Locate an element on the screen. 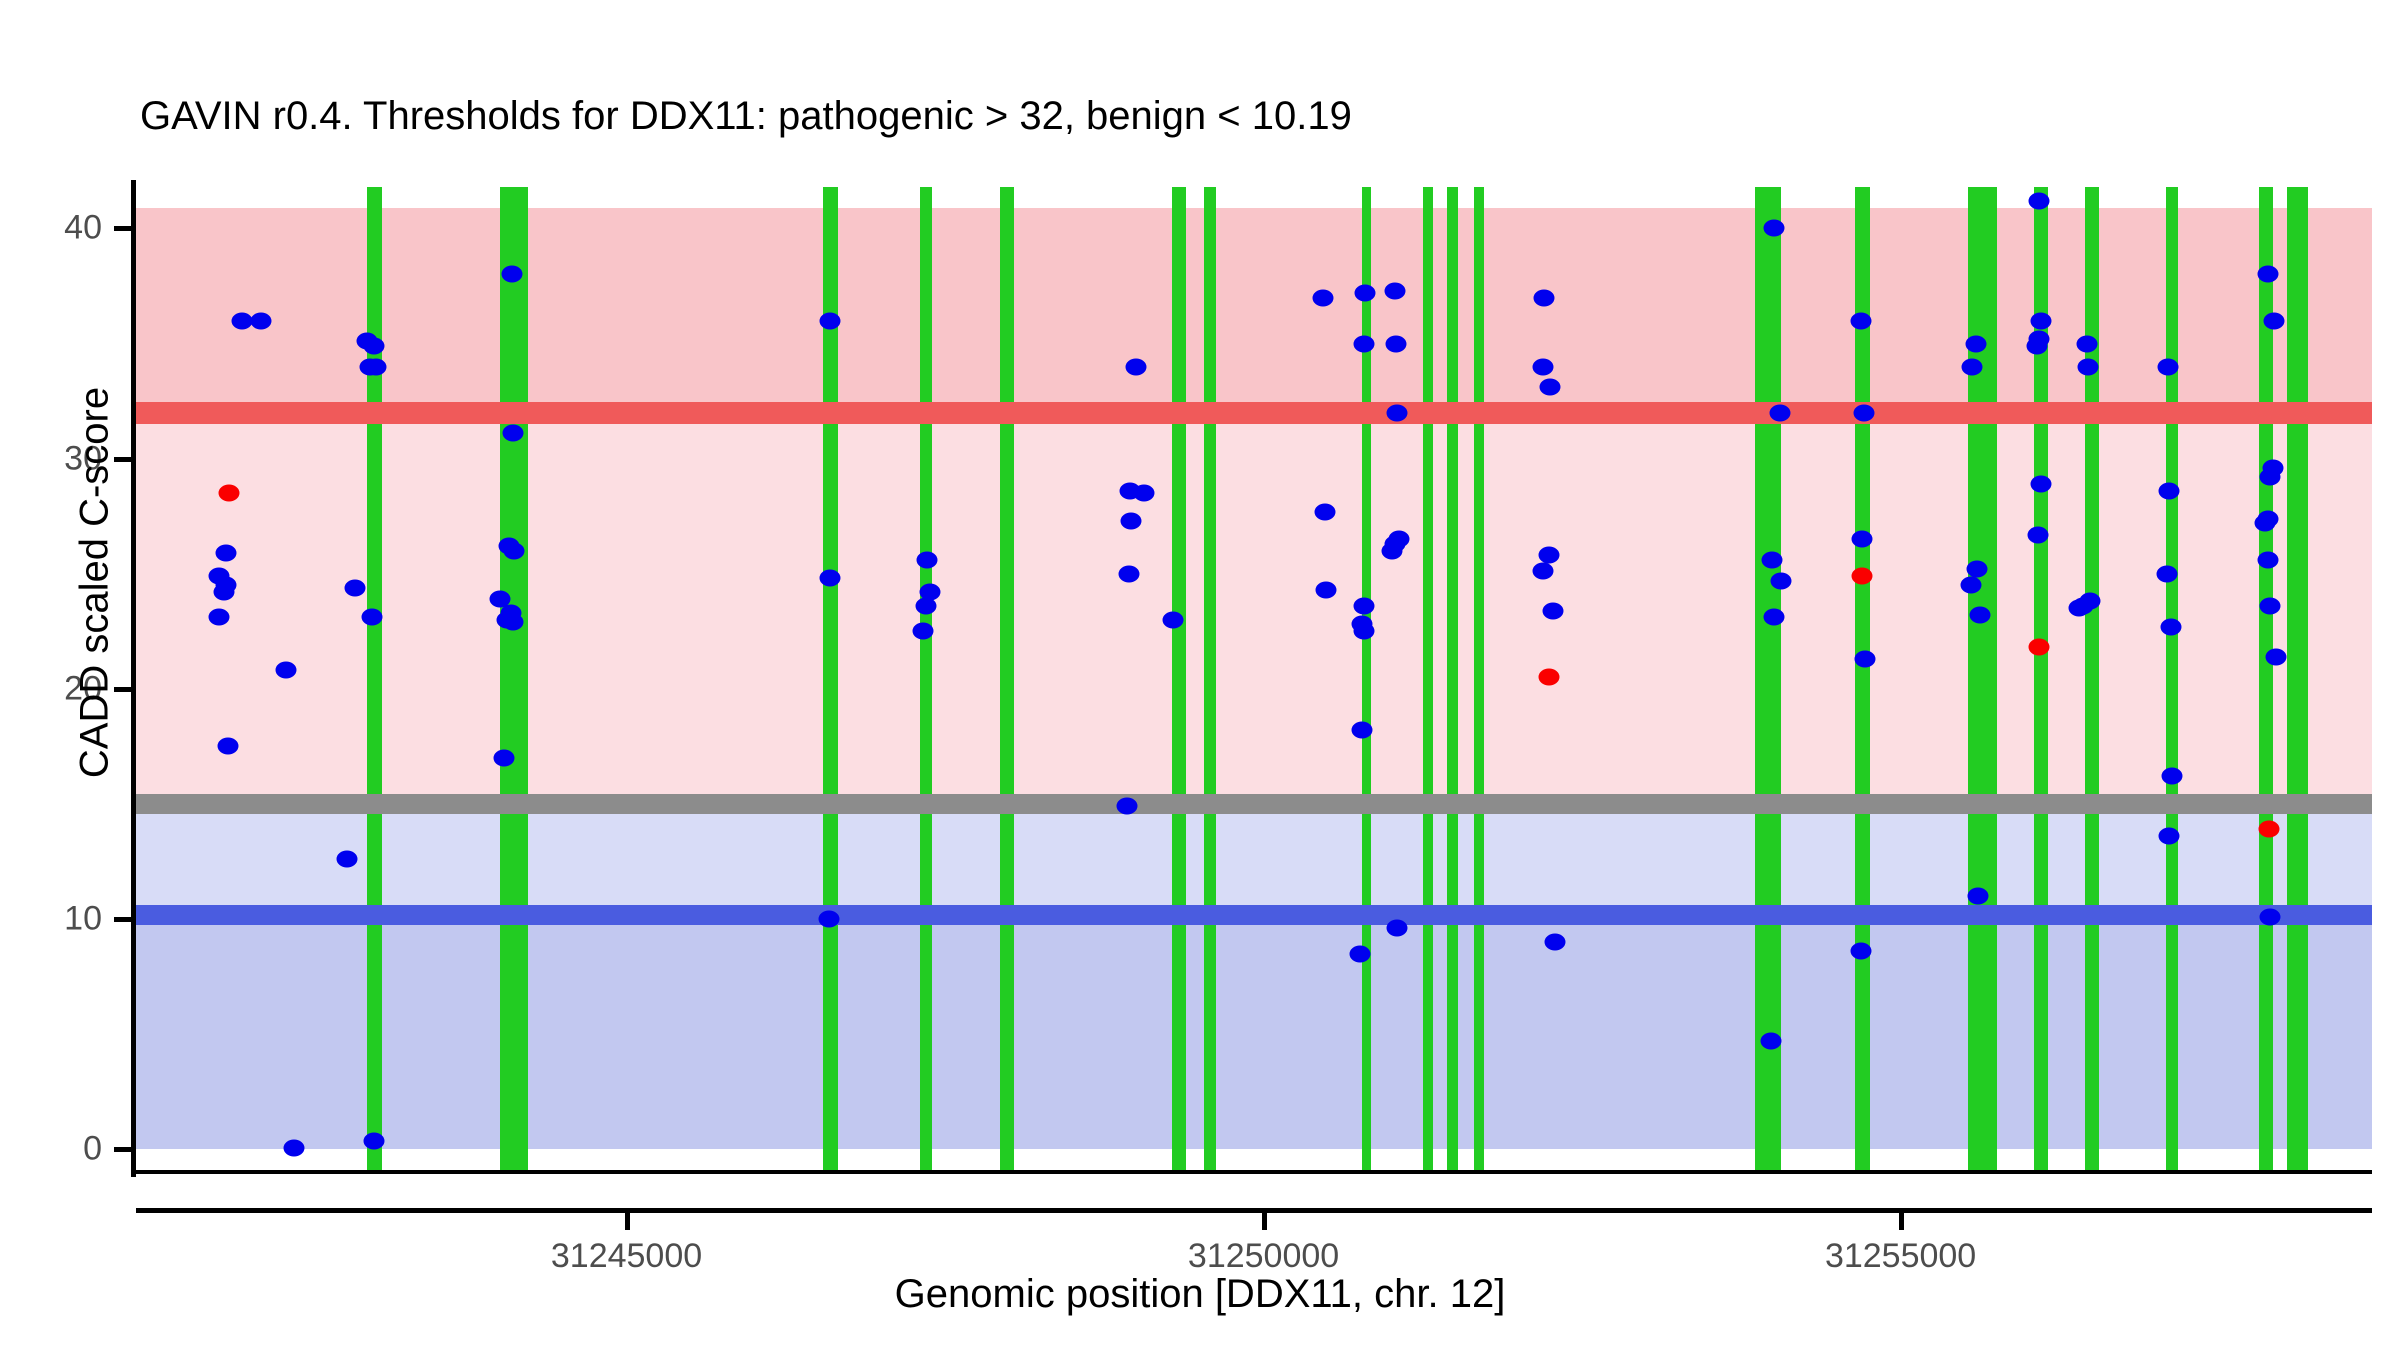  x-axis-zero-line is located at coordinates (1251, 1172).